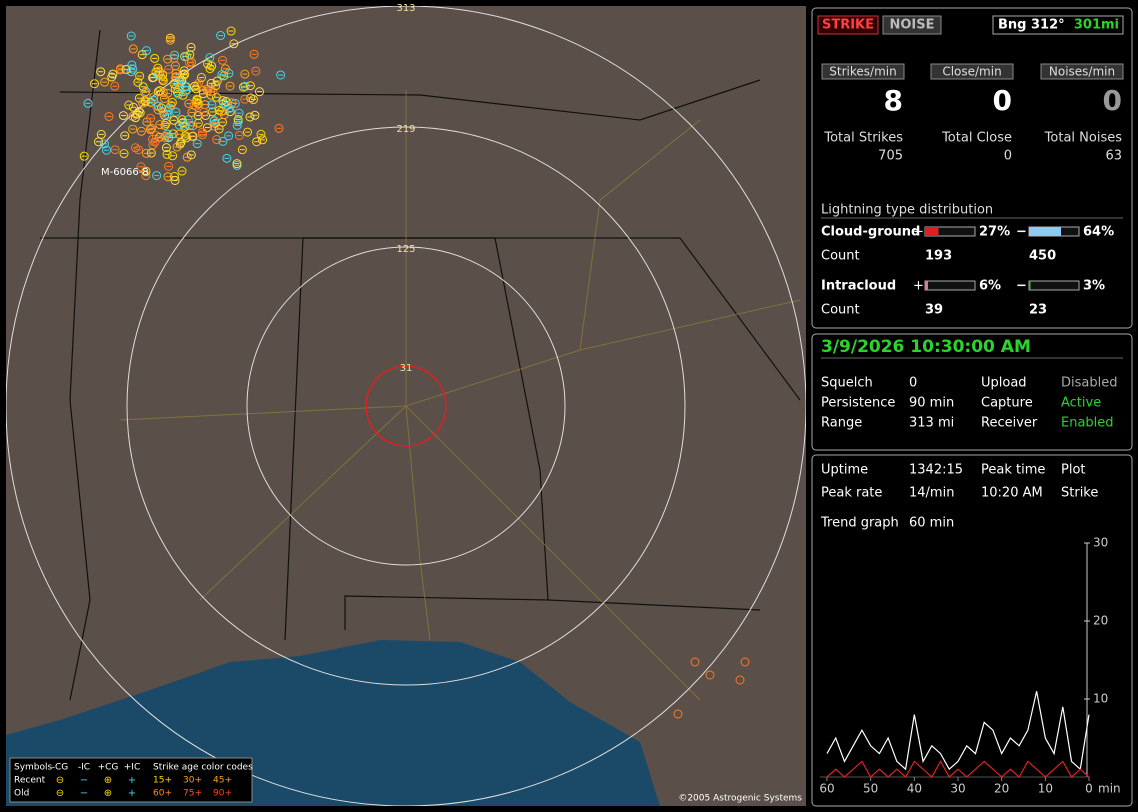  I want to click on label: Strike age color codes, so click(203, 768).